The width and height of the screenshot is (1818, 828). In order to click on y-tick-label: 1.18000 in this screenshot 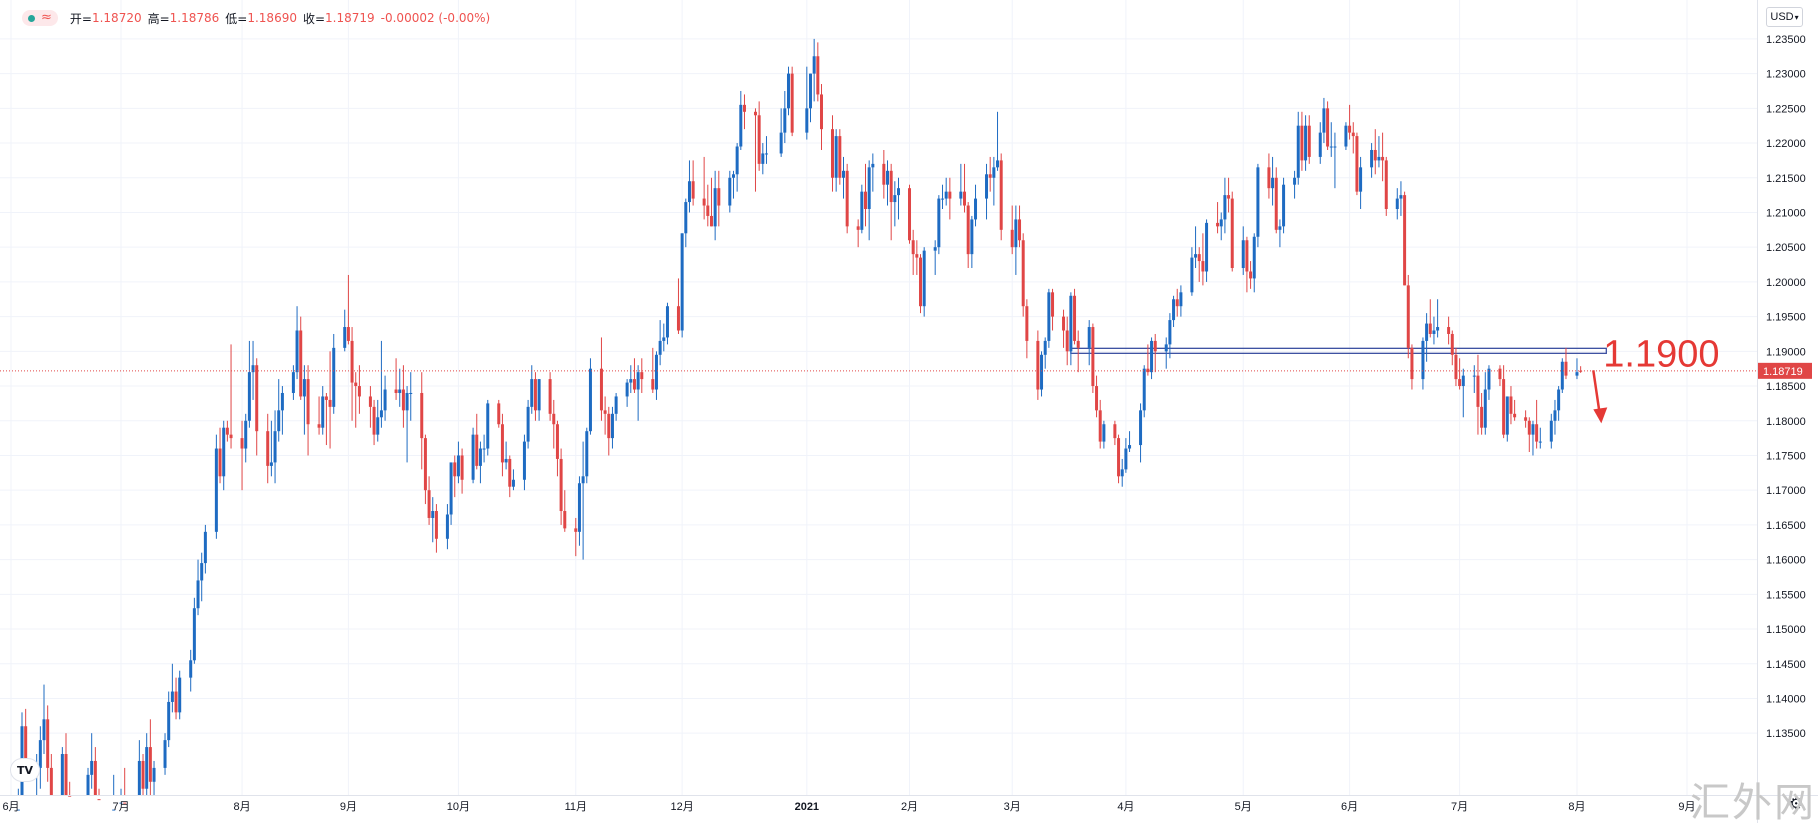, I will do `click(1786, 422)`.